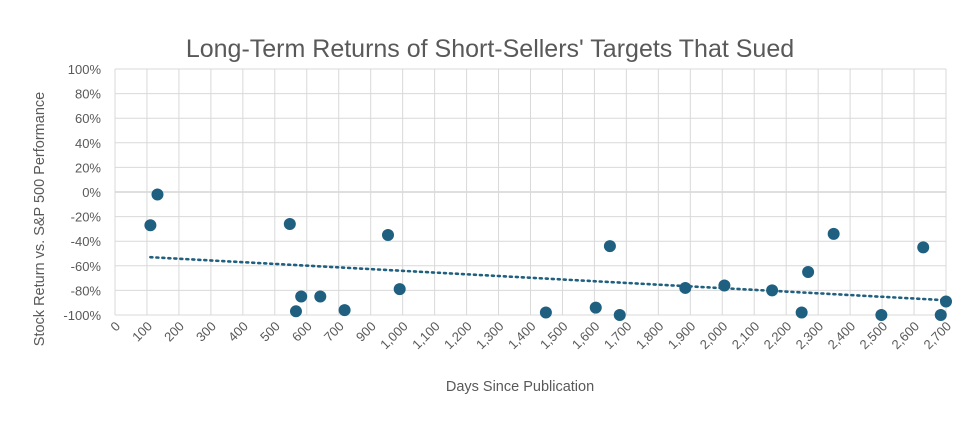 This screenshot has height=424, width=975. Describe the element at coordinates (86, 266) in the screenshot. I see `y-tick-label: -60%` at that location.